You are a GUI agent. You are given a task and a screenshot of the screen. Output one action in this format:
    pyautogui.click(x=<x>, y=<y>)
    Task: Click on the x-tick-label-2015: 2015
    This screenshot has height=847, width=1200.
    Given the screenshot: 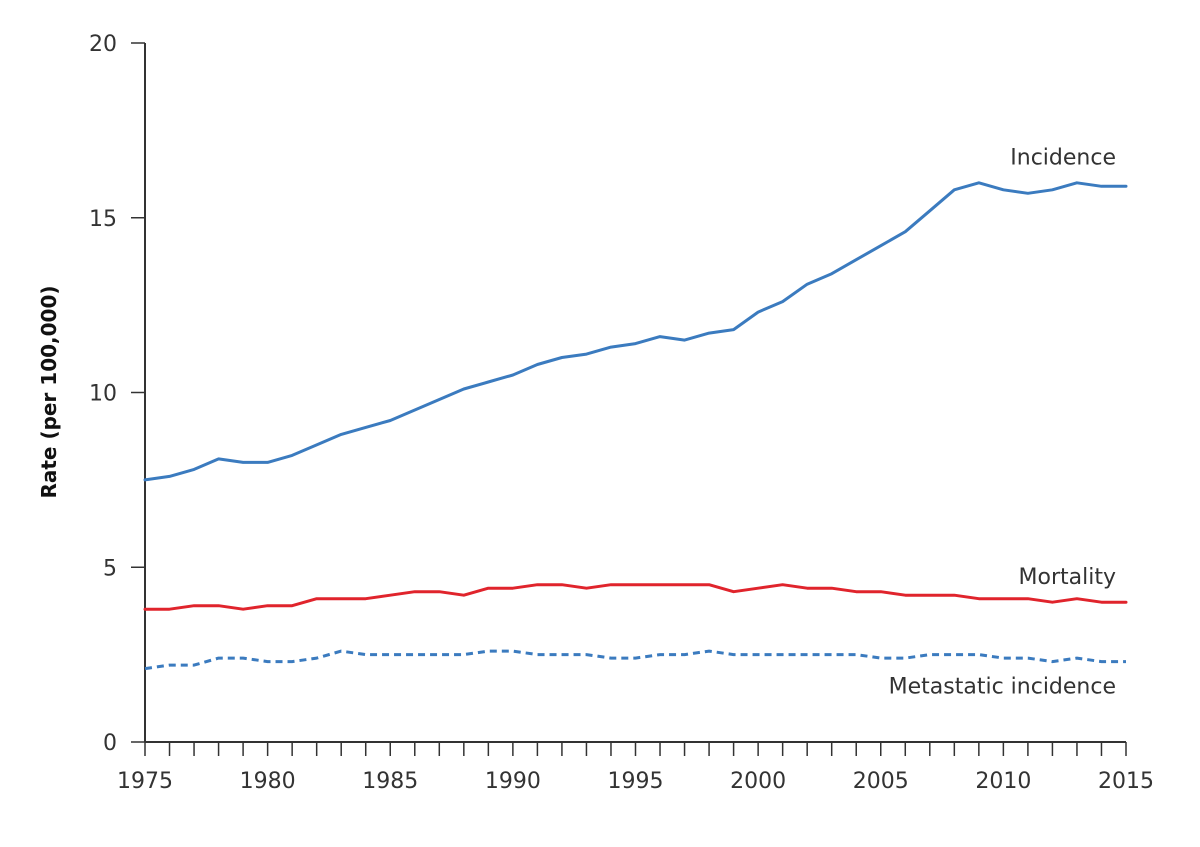 What is the action you would take?
    pyautogui.click(x=1126, y=781)
    